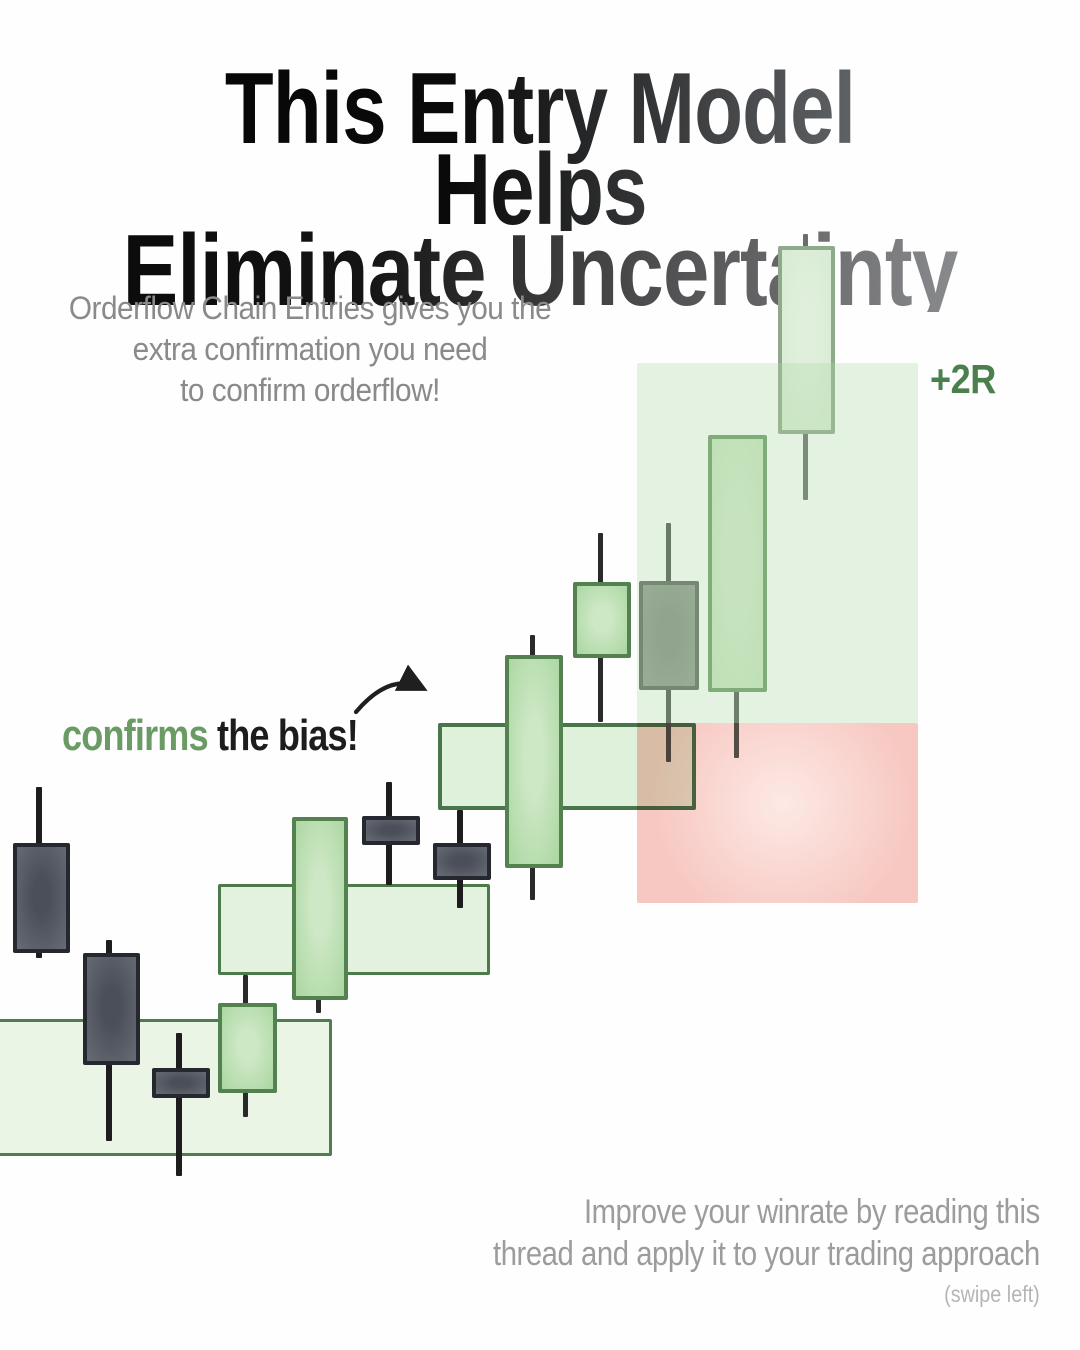  What do you see at coordinates (179, 1104) in the screenshot?
I see `candle-wick` at bounding box center [179, 1104].